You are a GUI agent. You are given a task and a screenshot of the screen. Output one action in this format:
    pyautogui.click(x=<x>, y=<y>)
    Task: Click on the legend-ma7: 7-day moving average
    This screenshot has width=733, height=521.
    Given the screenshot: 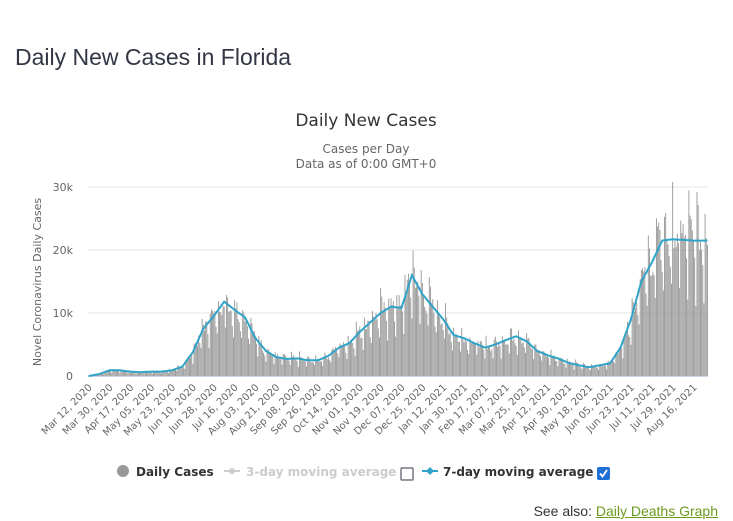 What is the action you would take?
    pyautogui.click(x=507, y=472)
    